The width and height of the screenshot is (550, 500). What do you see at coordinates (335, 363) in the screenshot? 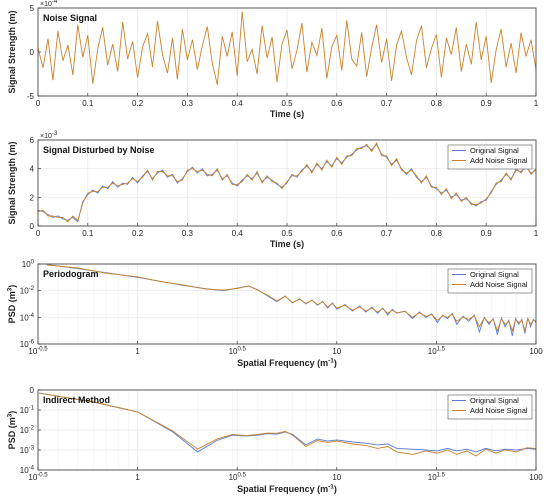
I see `x-axis-label-end: )` at bounding box center [335, 363].